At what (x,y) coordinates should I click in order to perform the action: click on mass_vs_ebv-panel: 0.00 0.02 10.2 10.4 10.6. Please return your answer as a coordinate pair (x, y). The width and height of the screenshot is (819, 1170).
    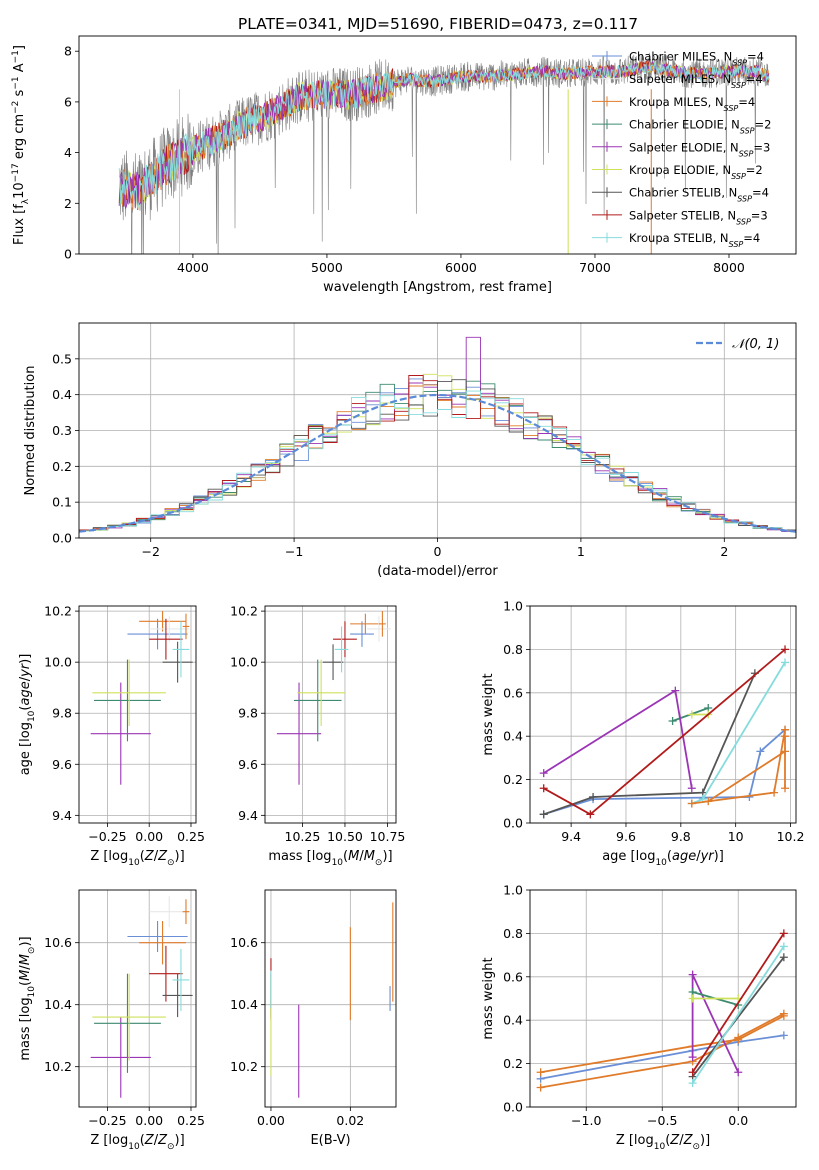
    Looking at the image, I should click on (313, 1008).